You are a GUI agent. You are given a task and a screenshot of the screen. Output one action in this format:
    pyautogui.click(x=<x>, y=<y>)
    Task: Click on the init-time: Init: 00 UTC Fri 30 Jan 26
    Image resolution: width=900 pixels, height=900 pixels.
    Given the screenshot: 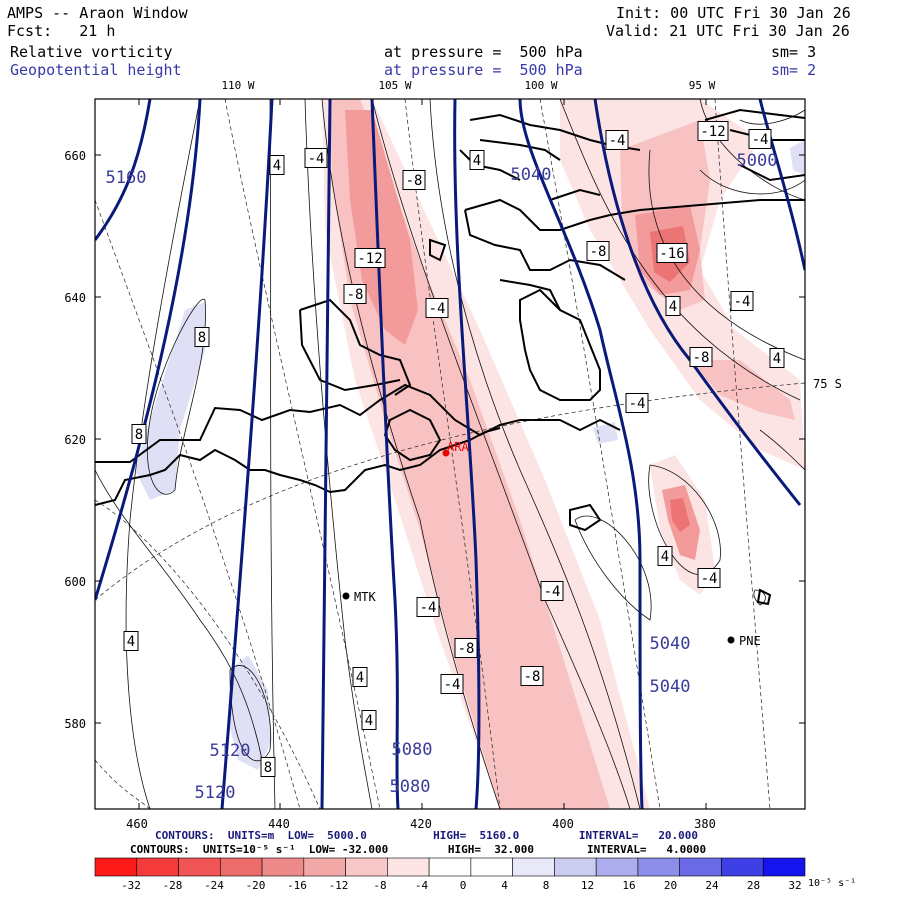 What is the action you would take?
    pyautogui.click(x=733, y=13)
    